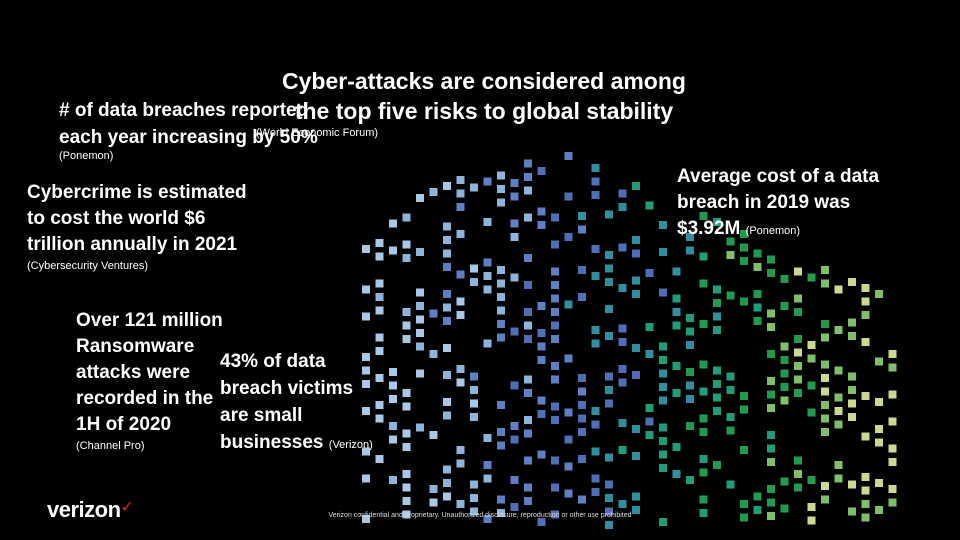 This screenshot has height=540, width=960. What do you see at coordinates (350, 445) in the screenshot?
I see `smb-source: (Verizon)` at bounding box center [350, 445].